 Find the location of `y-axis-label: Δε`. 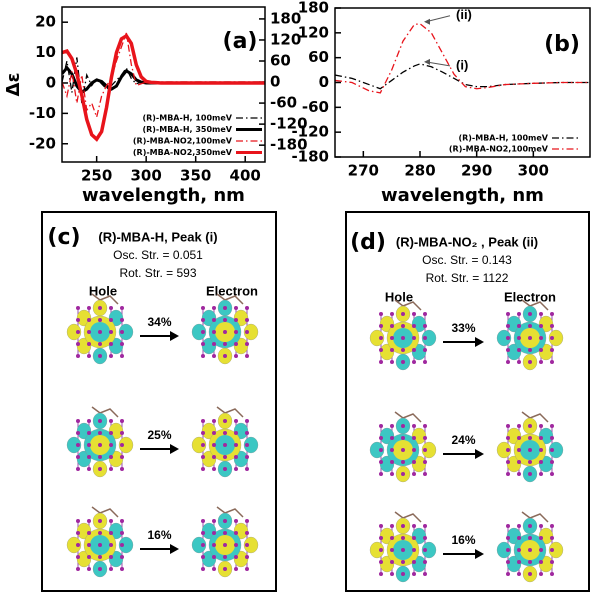

y-axis-label: Δε is located at coordinates (13, 85).